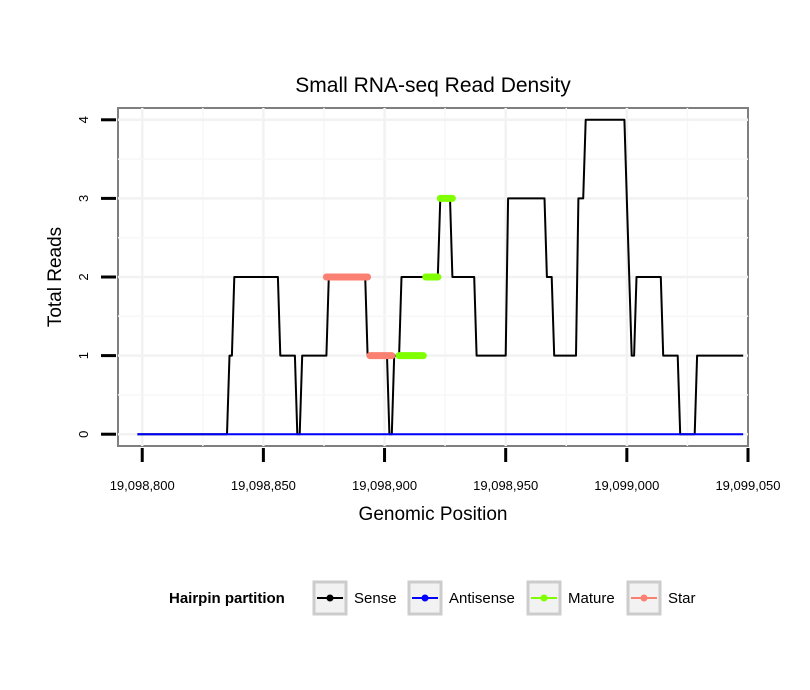 This screenshot has height=690, width=810. What do you see at coordinates (747, 485) in the screenshot?
I see `x-tick-label: 19,099,050` at bounding box center [747, 485].